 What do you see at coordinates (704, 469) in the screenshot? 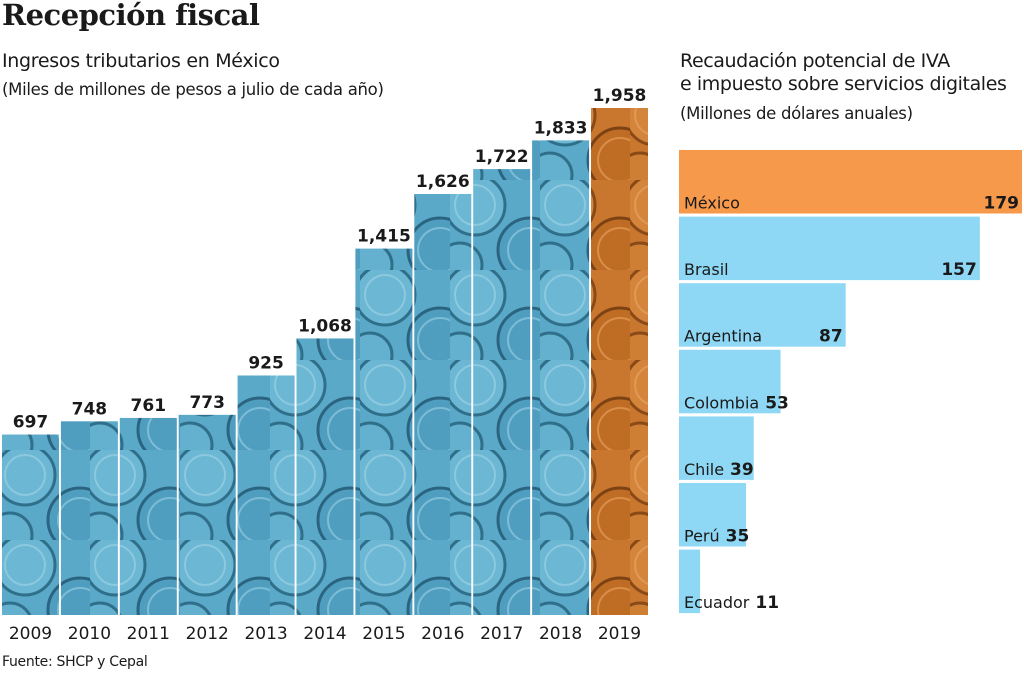
I see `country-label-chile: Chile` at bounding box center [704, 469].